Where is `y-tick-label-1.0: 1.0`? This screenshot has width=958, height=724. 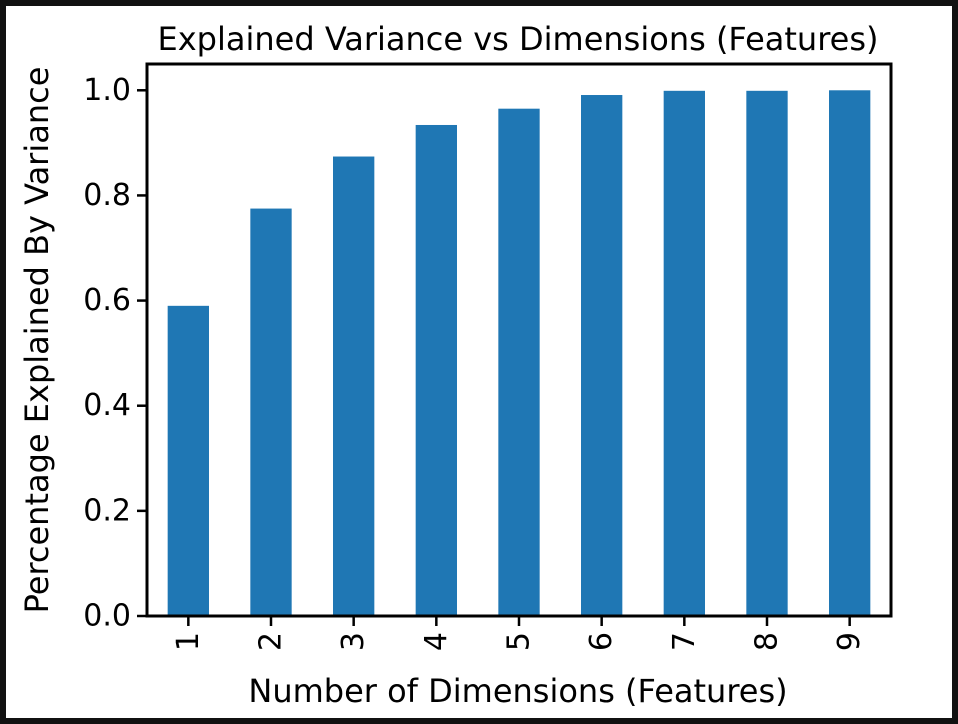
y-tick-label-1.0: 1.0 is located at coordinates (107, 90).